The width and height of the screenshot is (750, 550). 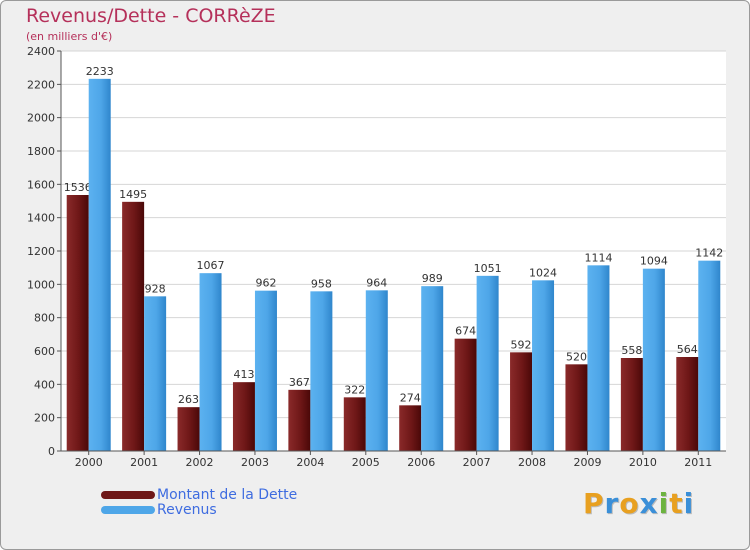 What do you see at coordinates (188, 399) in the screenshot?
I see `data-label-debt: 263` at bounding box center [188, 399].